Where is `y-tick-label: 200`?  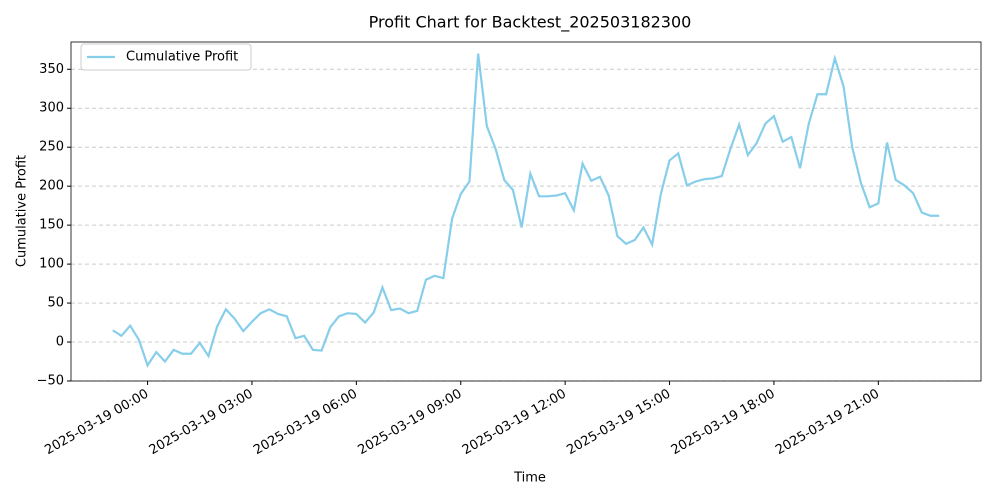 y-tick-label: 200 is located at coordinates (51, 186).